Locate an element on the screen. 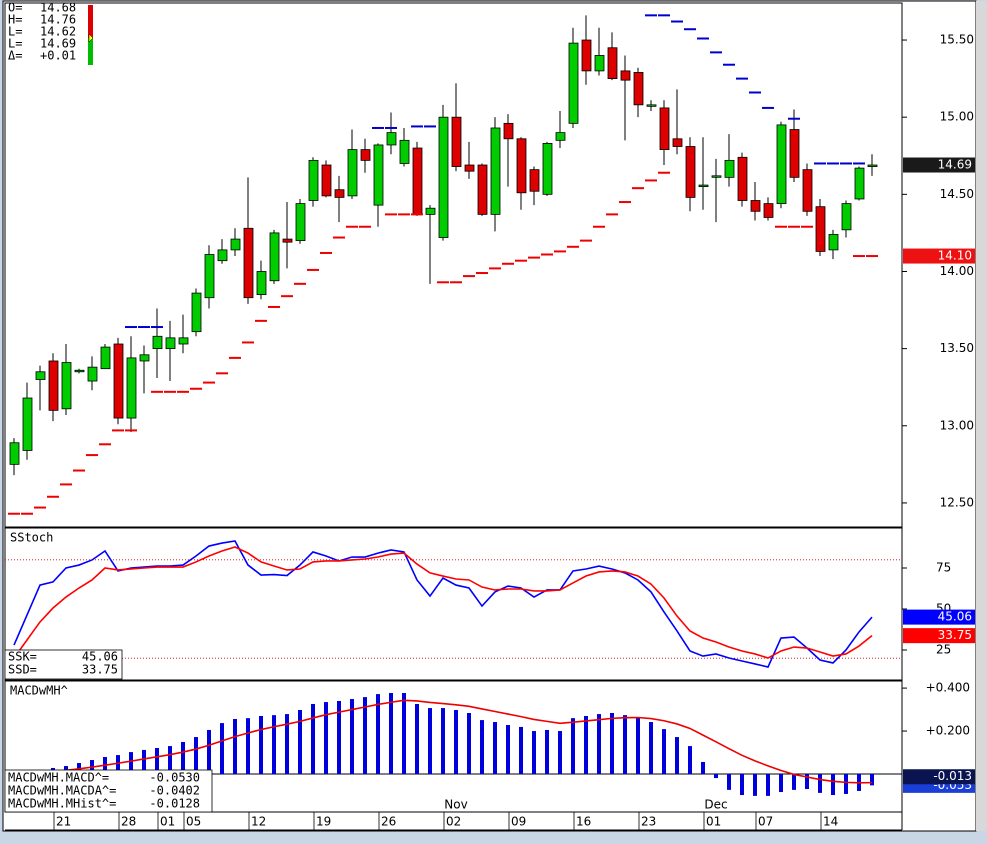  x-tick-label: 14 is located at coordinates (830, 822).